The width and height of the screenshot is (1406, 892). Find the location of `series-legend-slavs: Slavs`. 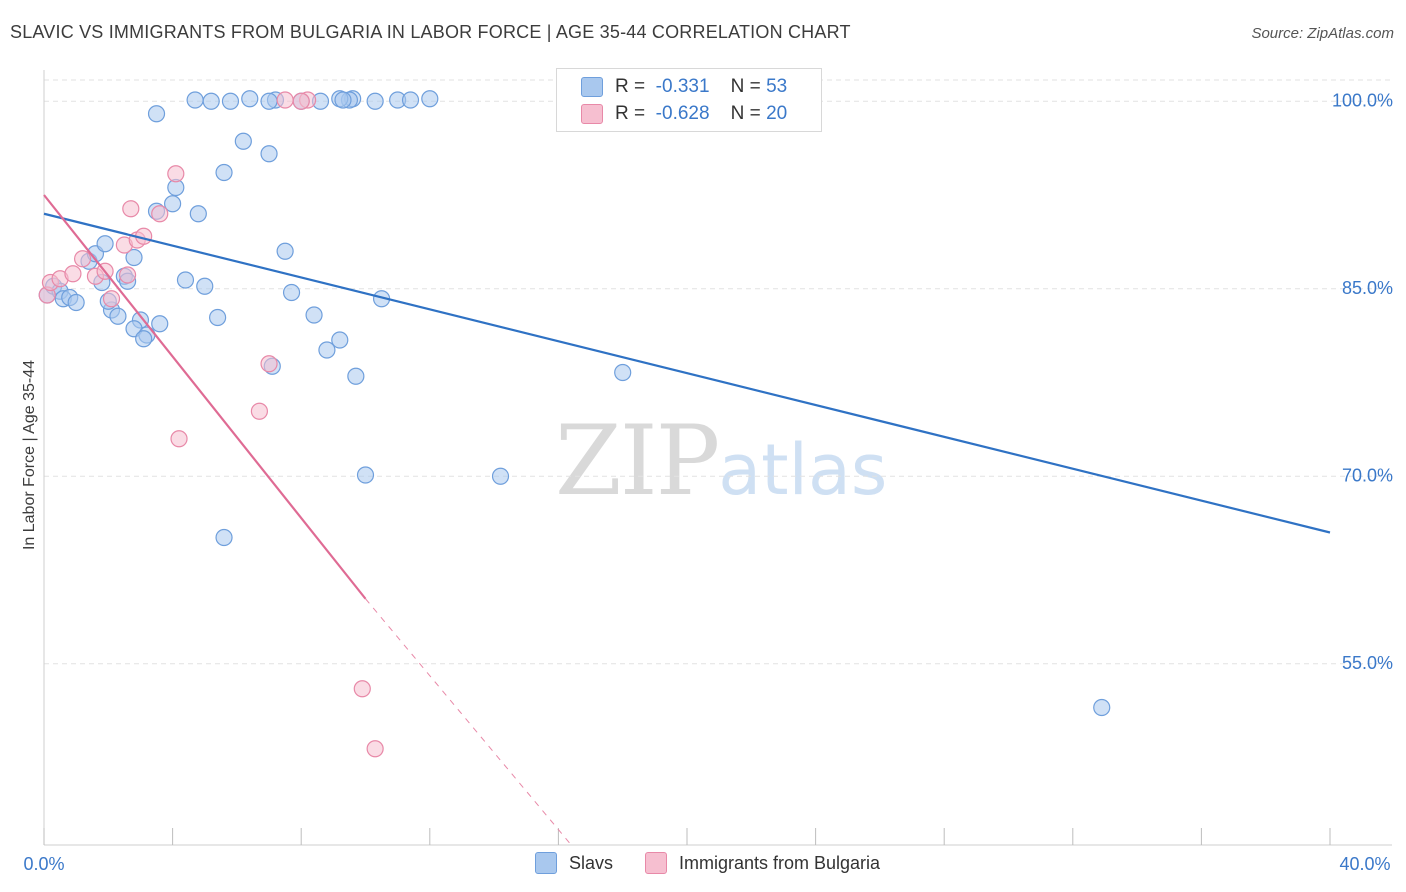

series-legend-slavs: Slavs is located at coordinates (574, 863).